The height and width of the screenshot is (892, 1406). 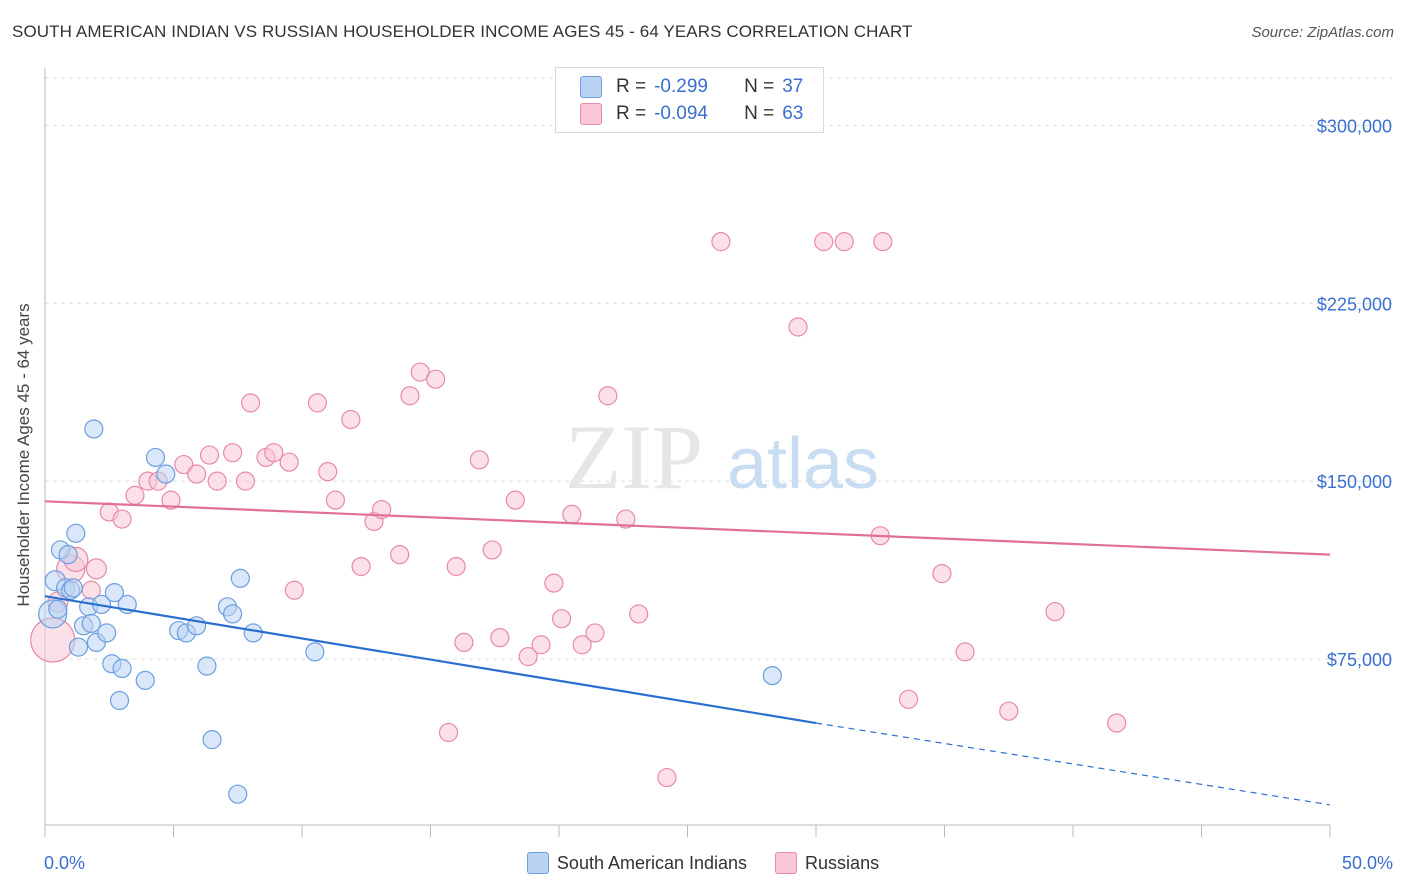 What do you see at coordinates (722, 457) in the screenshot?
I see `watermark: ZIP atlas` at bounding box center [722, 457].